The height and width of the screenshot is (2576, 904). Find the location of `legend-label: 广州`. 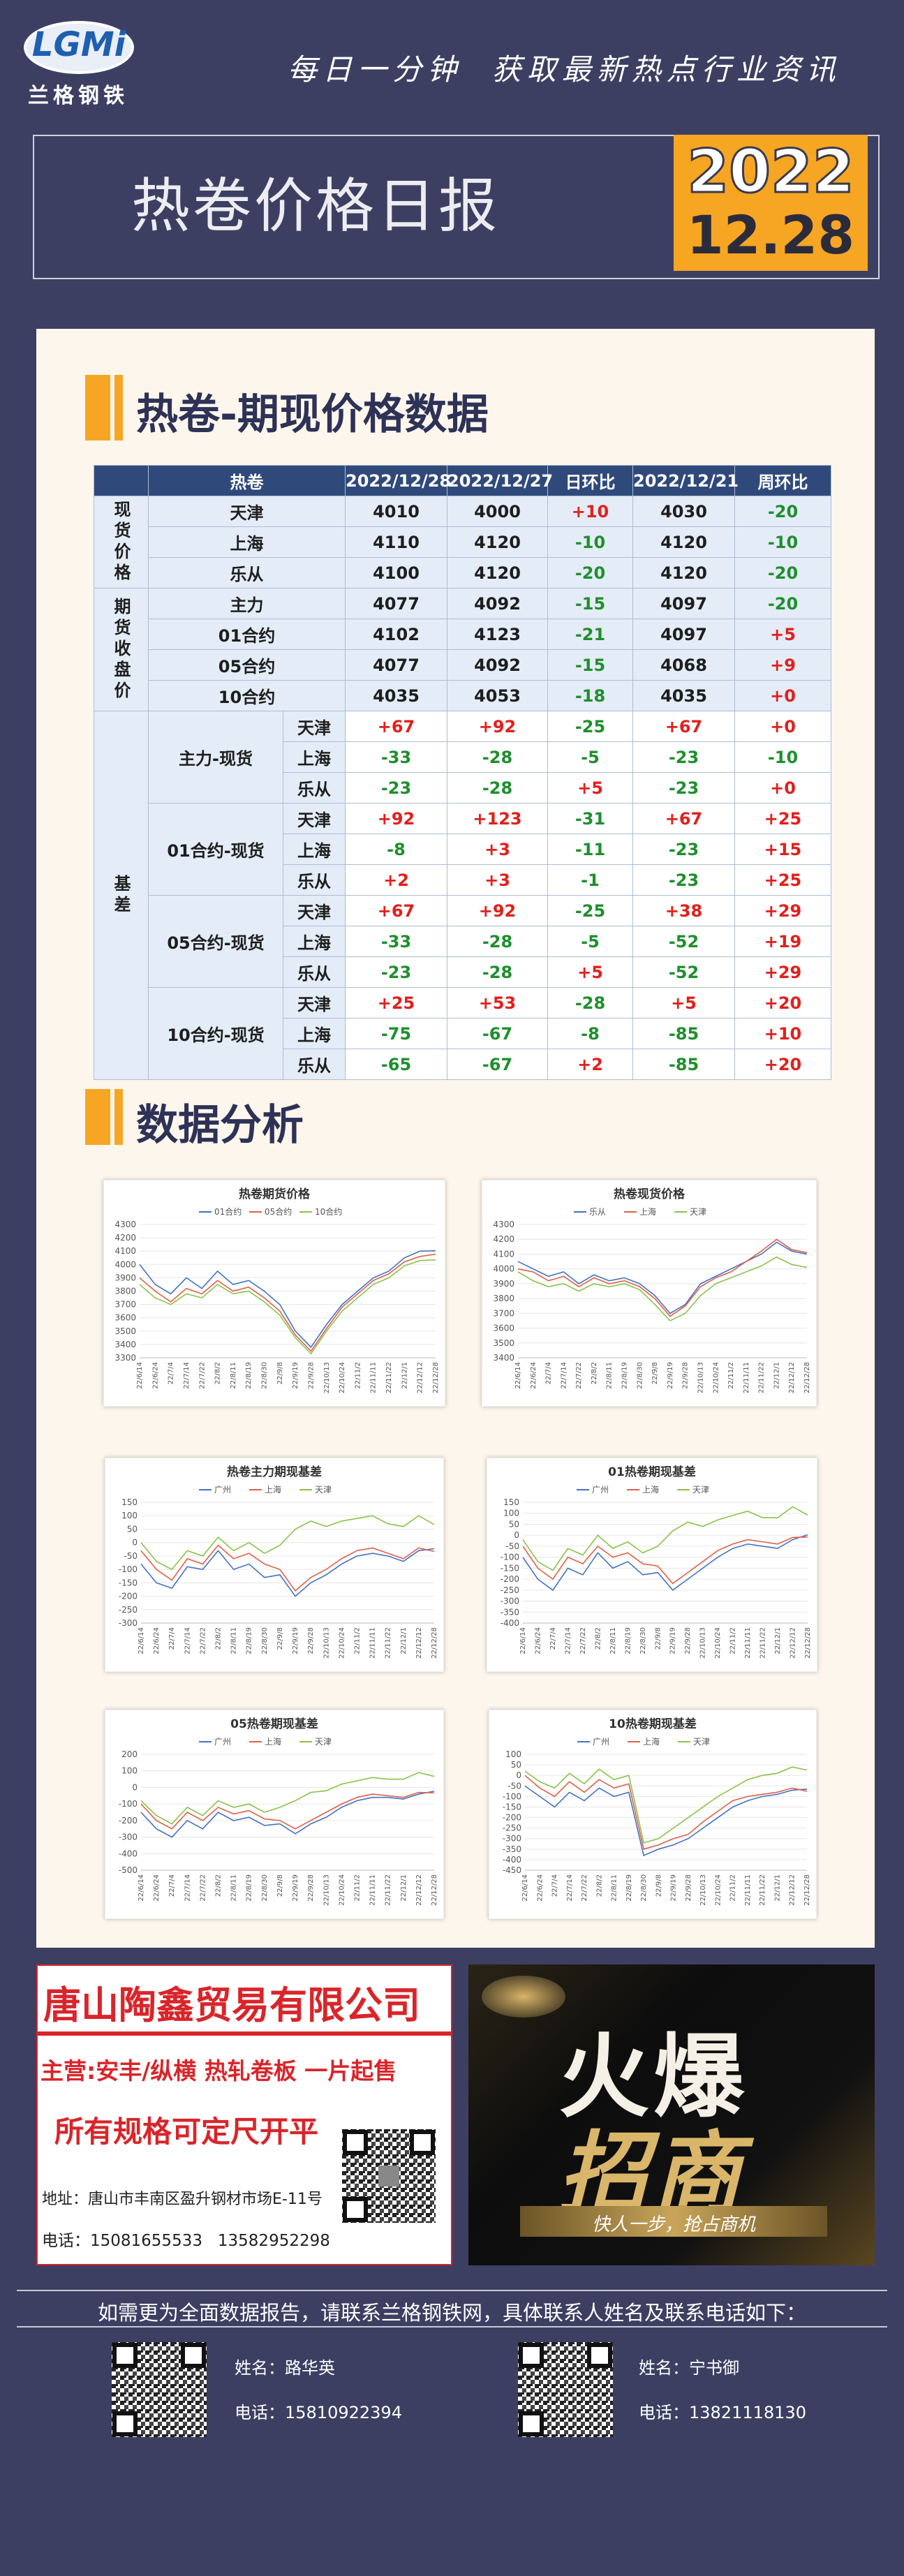

legend-label: 广州 is located at coordinates (600, 1490).